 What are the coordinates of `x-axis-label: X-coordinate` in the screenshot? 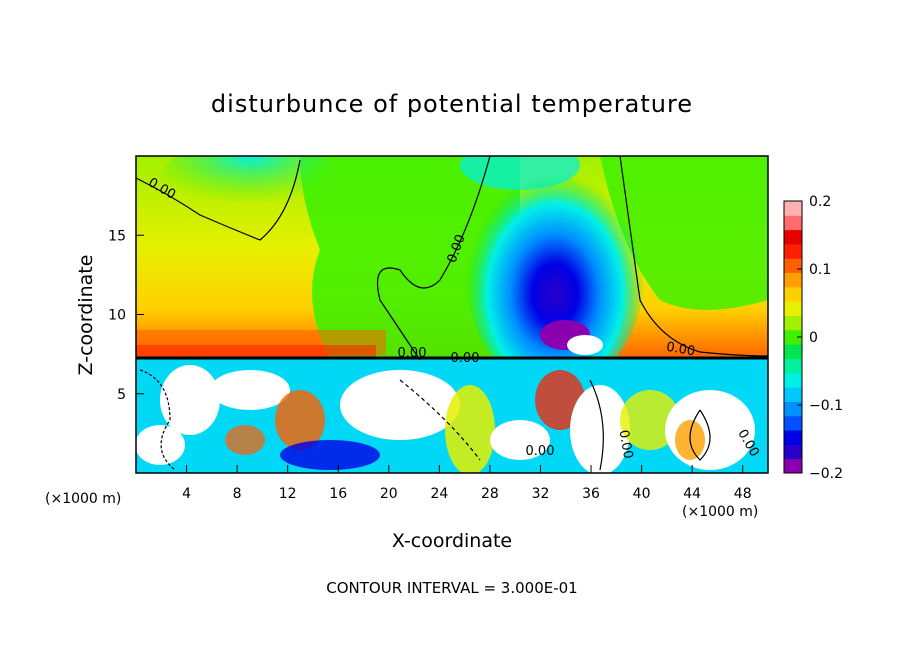 It's located at (452, 541).